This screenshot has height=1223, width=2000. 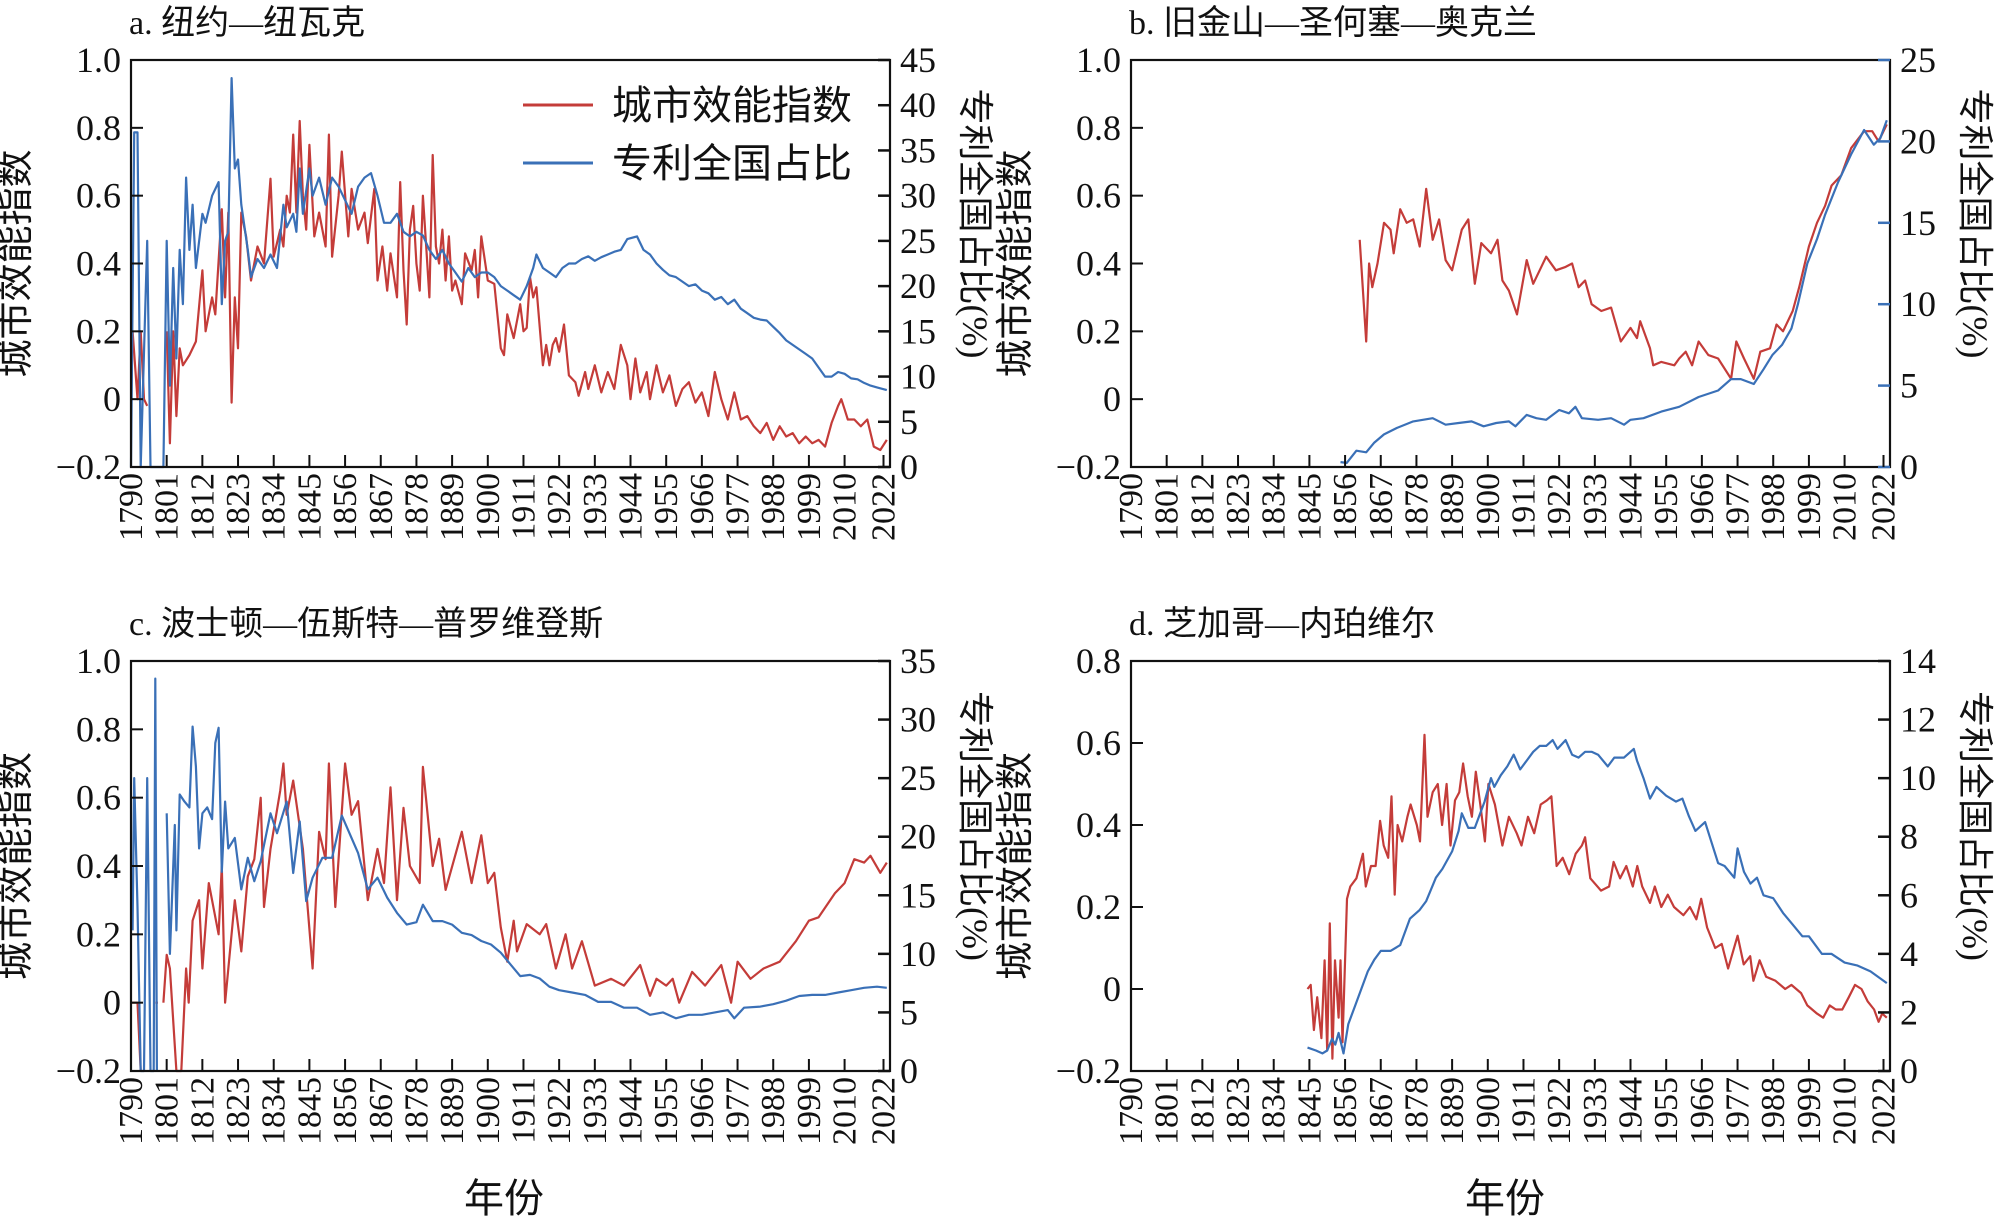 I want to click on x-tick-label: 1933, so click(x=595, y=507).